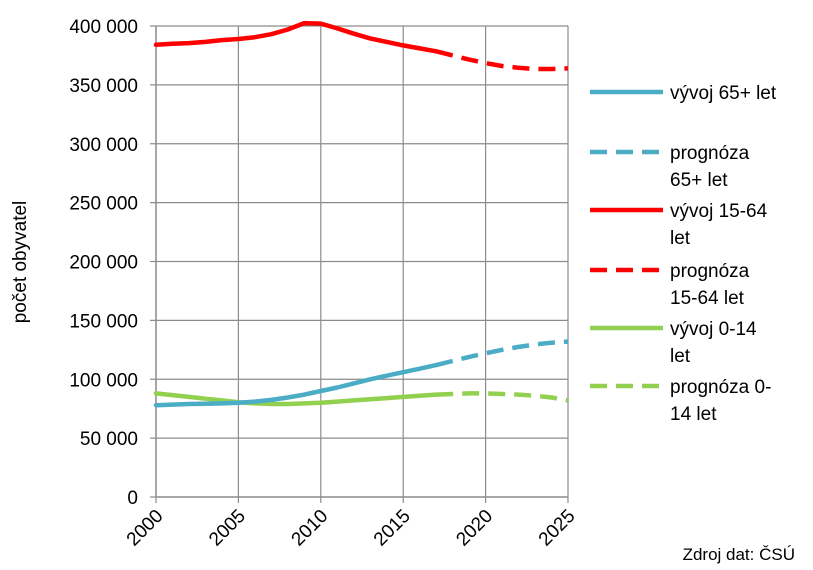  I want to click on y-tick-label: 250 000, so click(103, 204).